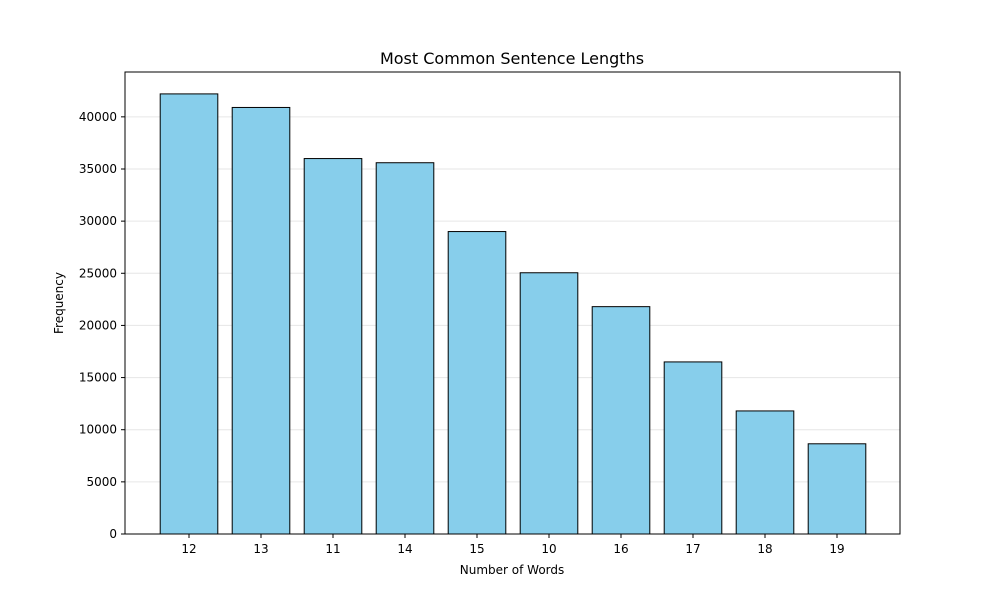 The height and width of the screenshot is (600, 1000). Describe the element at coordinates (548, 549) in the screenshot. I see `x-tick-label: 10` at that location.